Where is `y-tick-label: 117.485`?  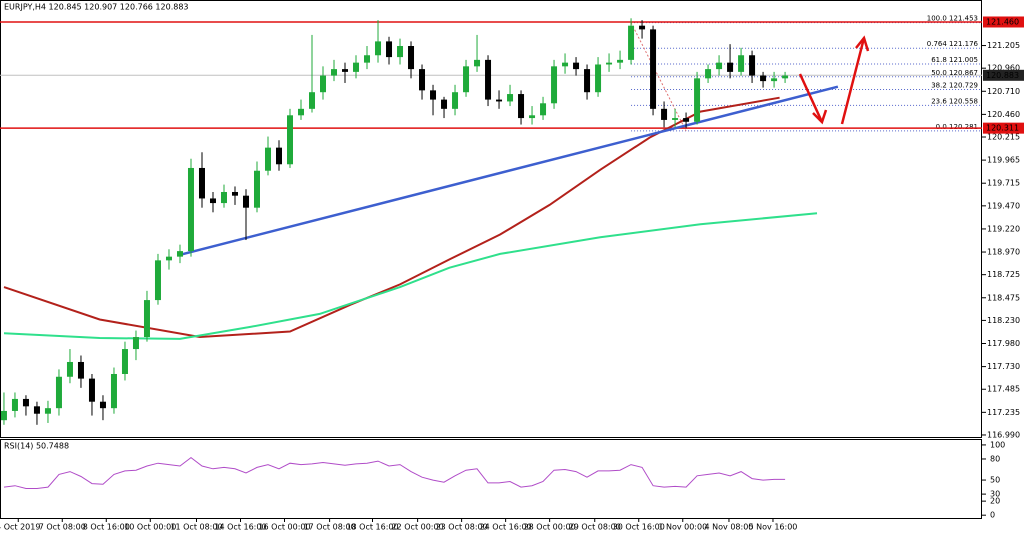 y-tick-label: 117.485 is located at coordinates (1003, 389).